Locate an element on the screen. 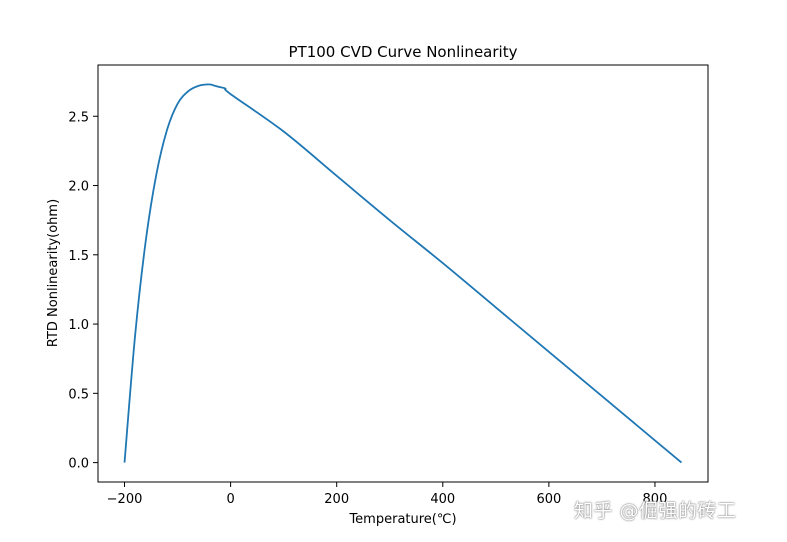  y-tick-label: 1.0 is located at coordinates (78, 325).